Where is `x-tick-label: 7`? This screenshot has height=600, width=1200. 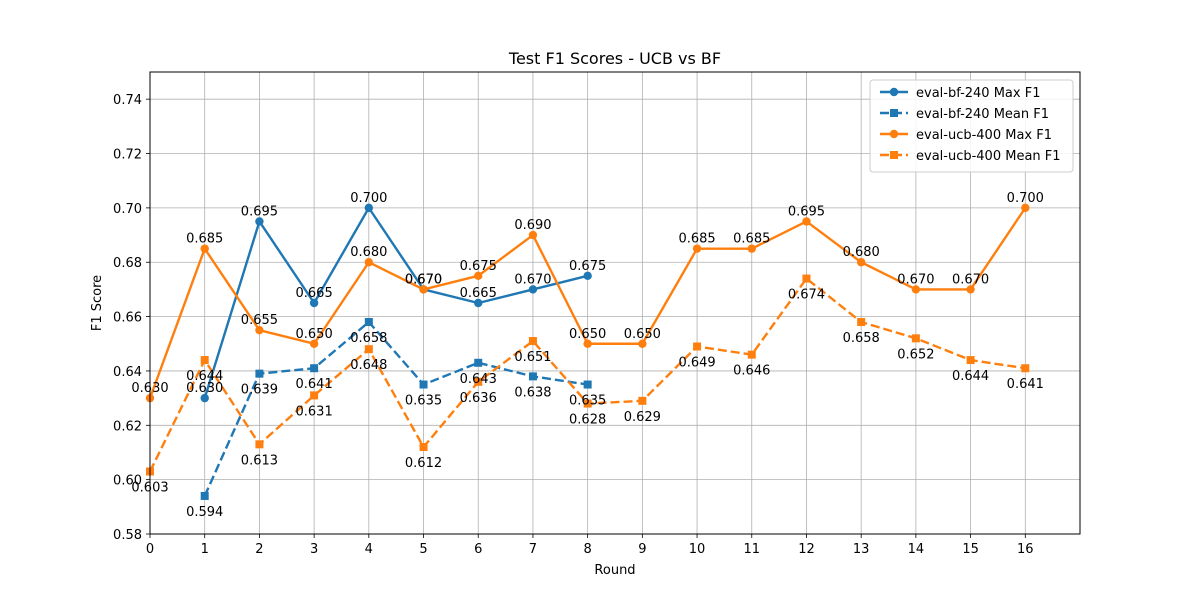 x-tick-label: 7 is located at coordinates (533, 549).